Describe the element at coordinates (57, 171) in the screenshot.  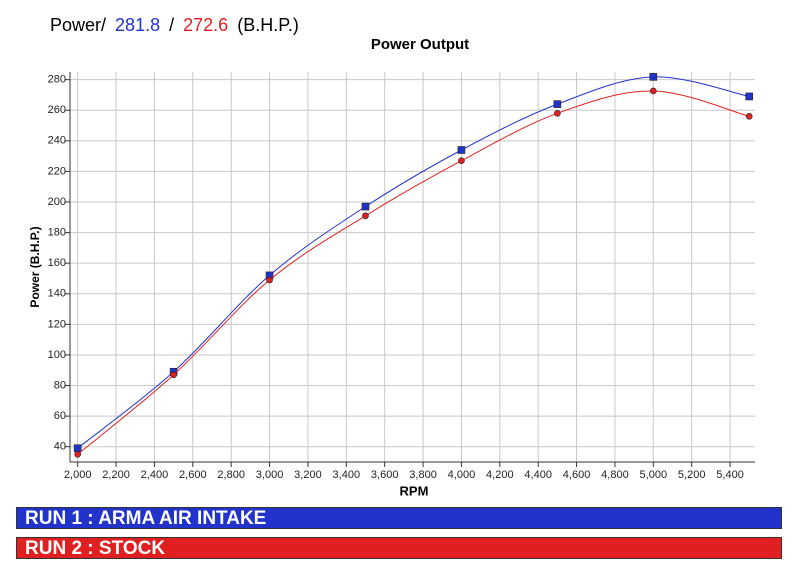
I see `y-tick-label: 220` at that location.